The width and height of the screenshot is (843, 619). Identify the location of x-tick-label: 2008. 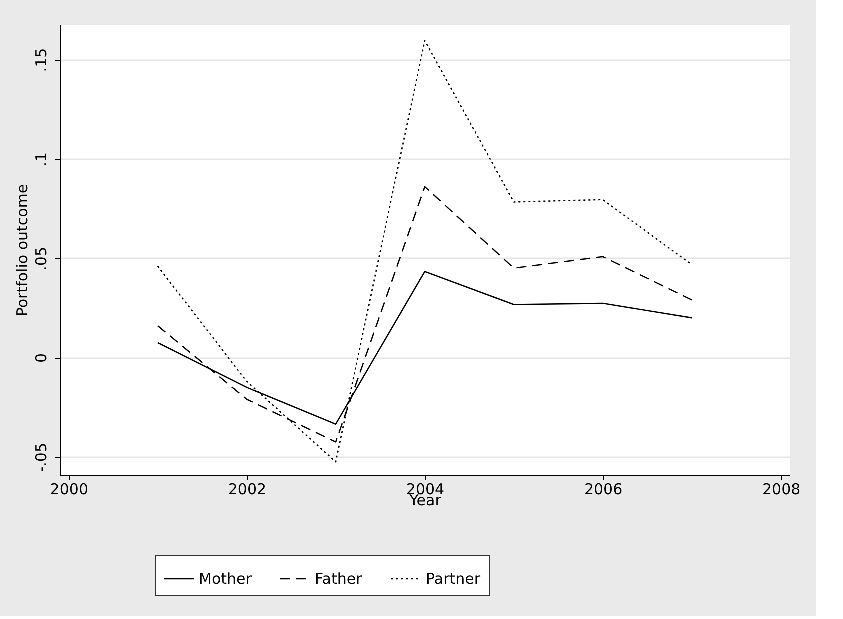
(781, 489).